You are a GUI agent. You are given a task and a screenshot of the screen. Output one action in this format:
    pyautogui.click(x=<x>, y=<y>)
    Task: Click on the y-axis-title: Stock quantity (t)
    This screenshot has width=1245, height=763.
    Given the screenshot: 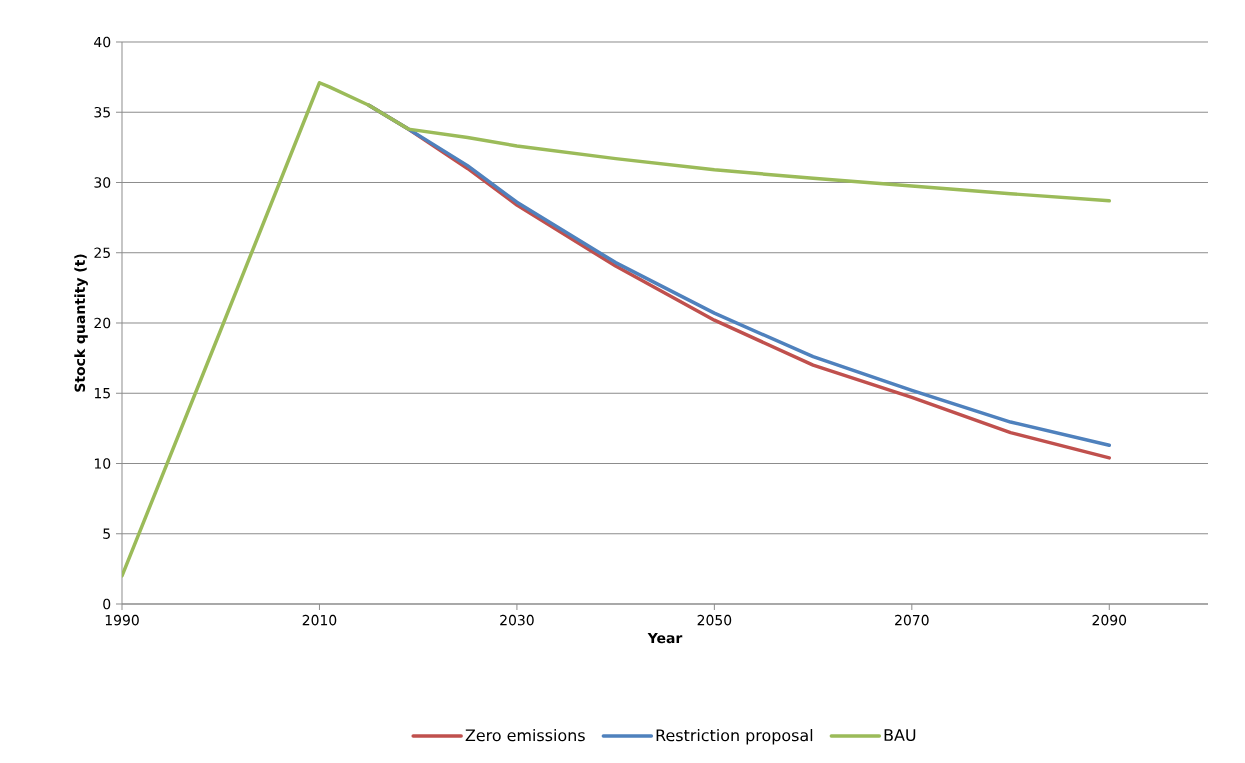 What is the action you would take?
    pyautogui.click(x=81, y=323)
    